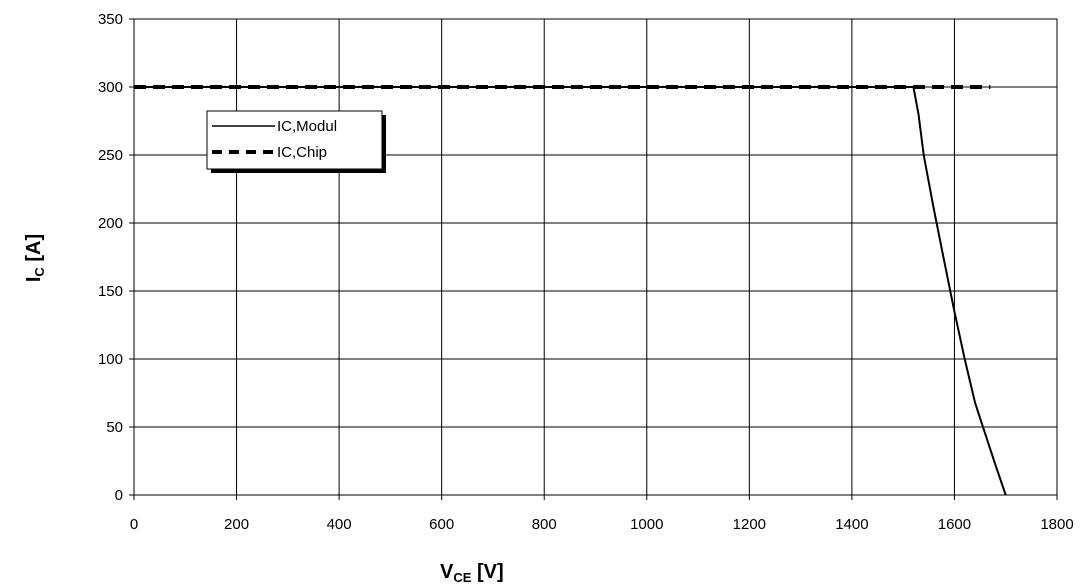 This screenshot has height=585, width=1083. Describe the element at coordinates (472, 573) in the screenshot. I see `x-axis-title: VCE [V]` at that location.